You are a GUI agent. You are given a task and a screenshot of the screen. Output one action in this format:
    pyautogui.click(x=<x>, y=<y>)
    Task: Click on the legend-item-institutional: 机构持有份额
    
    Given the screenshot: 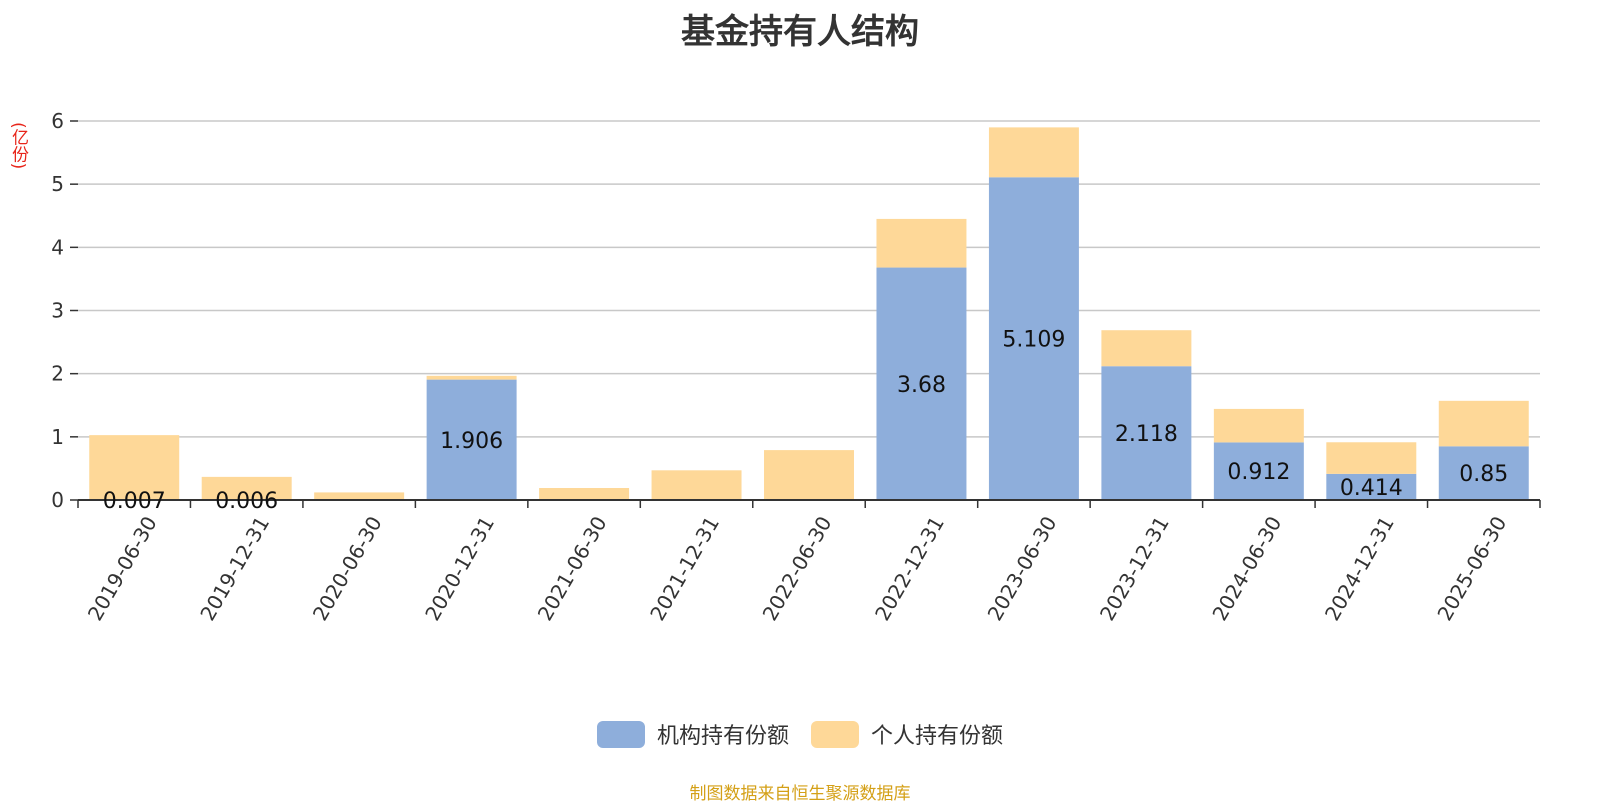 What is the action you would take?
    pyautogui.click(x=692, y=734)
    